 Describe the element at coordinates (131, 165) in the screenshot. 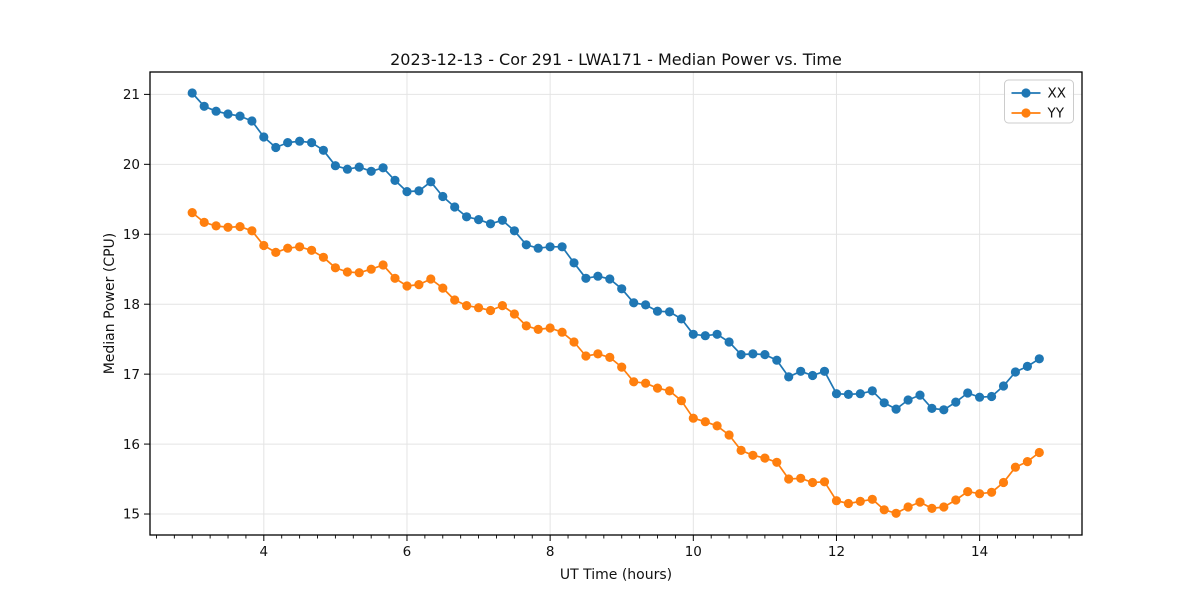

I see `y-tick-label: 20` at that location.